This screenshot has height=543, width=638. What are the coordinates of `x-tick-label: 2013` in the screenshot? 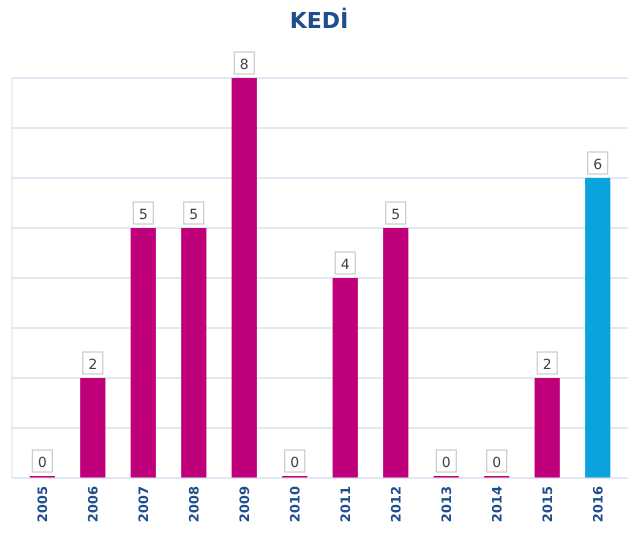 It's located at (447, 504).